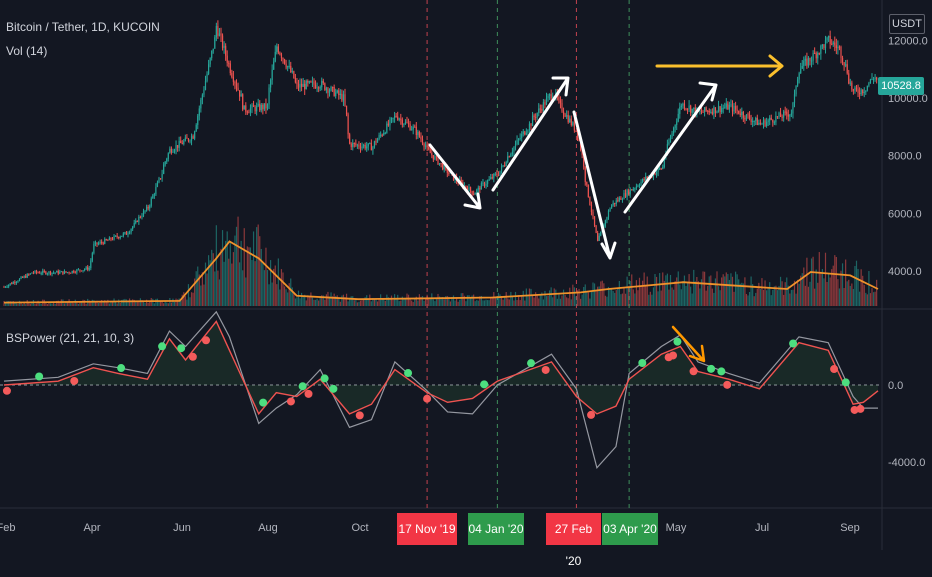  What do you see at coordinates (70, 338) in the screenshot?
I see `indicator-legend: BSPower (21, 21, 10, 3)` at bounding box center [70, 338].